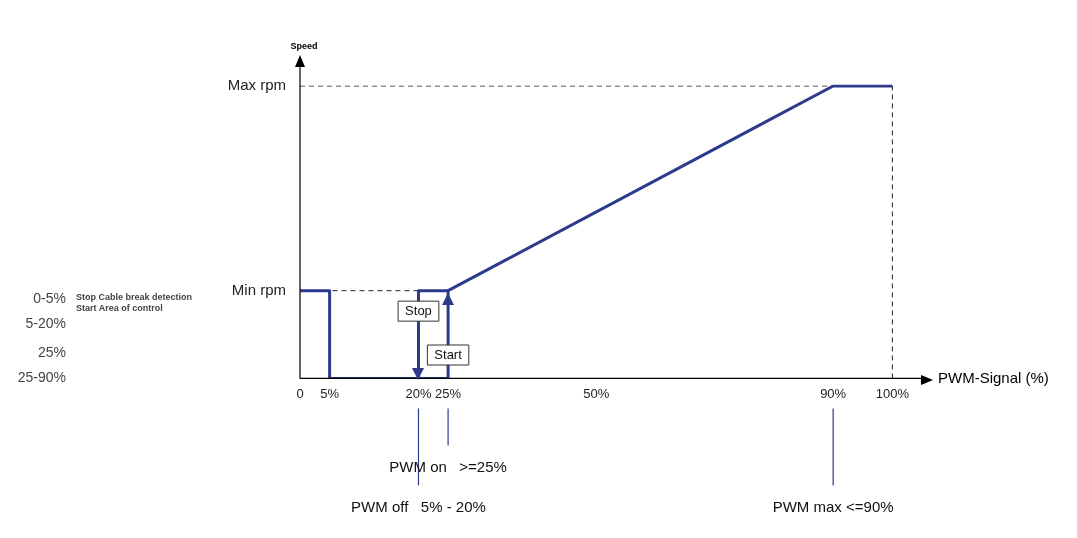  What do you see at coordinates (119, 308) in the screenshot?
I see `text: Start Area of control` at bounding box center [119, 308].